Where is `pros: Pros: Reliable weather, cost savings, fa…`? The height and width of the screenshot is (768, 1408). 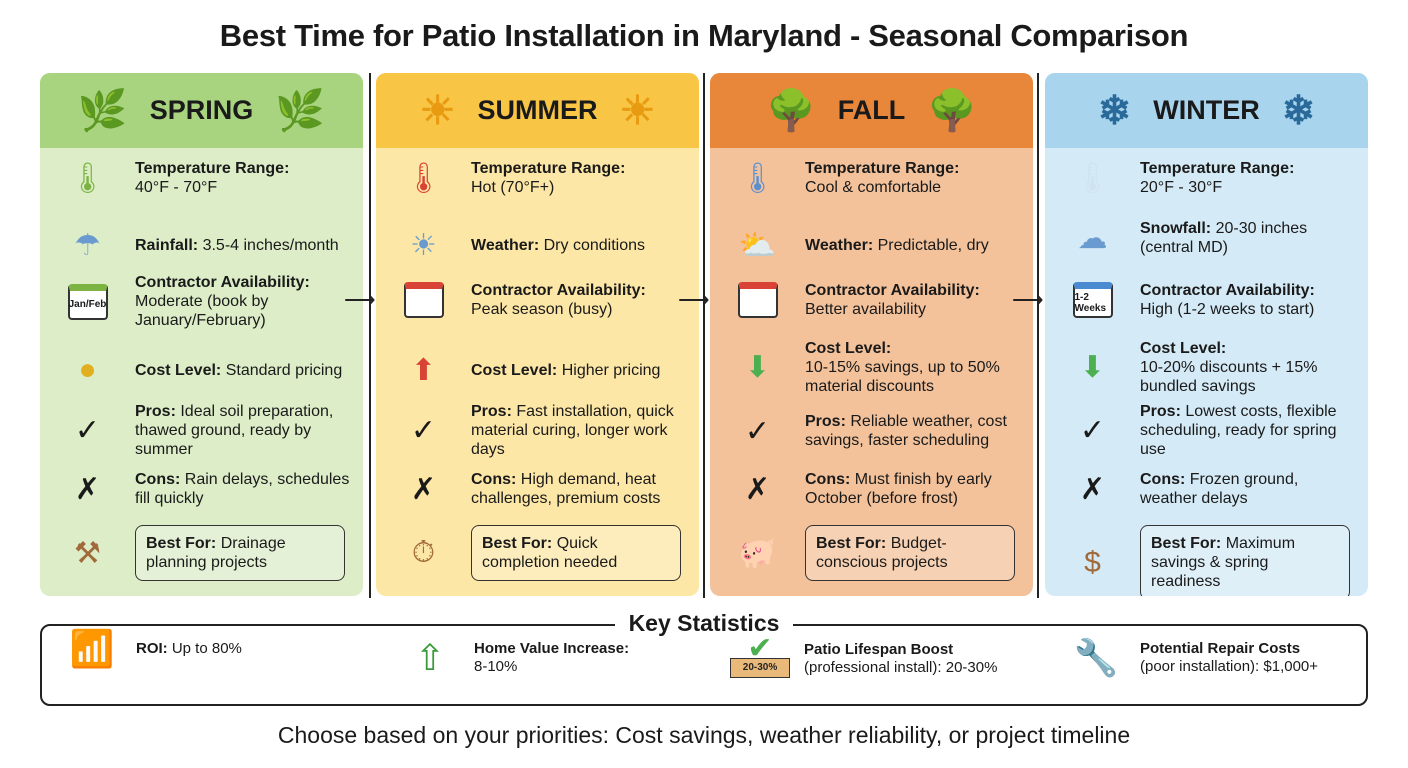 pros: Pros: Reliable weather, cost savings, fa… is located at coordinates (919, 431).